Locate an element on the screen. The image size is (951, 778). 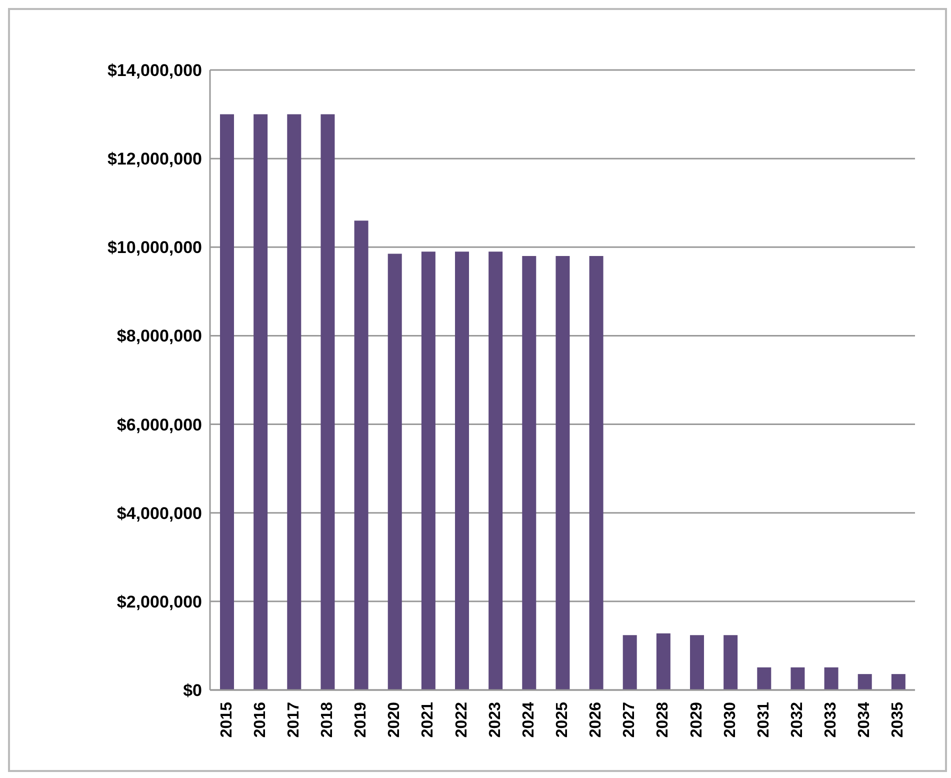
y-tick-label: $10,000,000 is located at coordinates (154, 248).